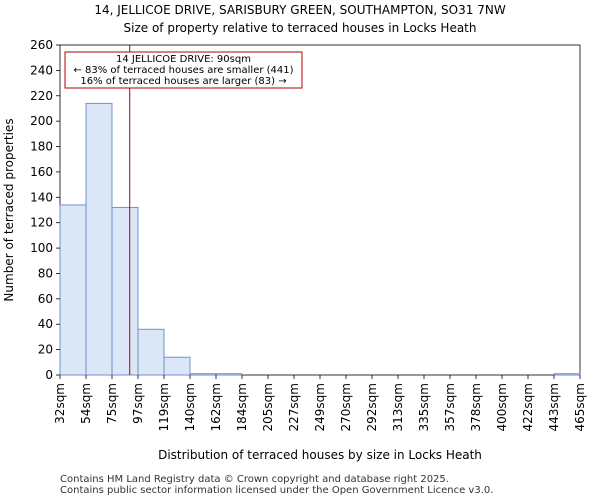  Describe the element at coordinates (164, 407) in the screenshot. I see `x-tick-label: 119sqm` at that location.